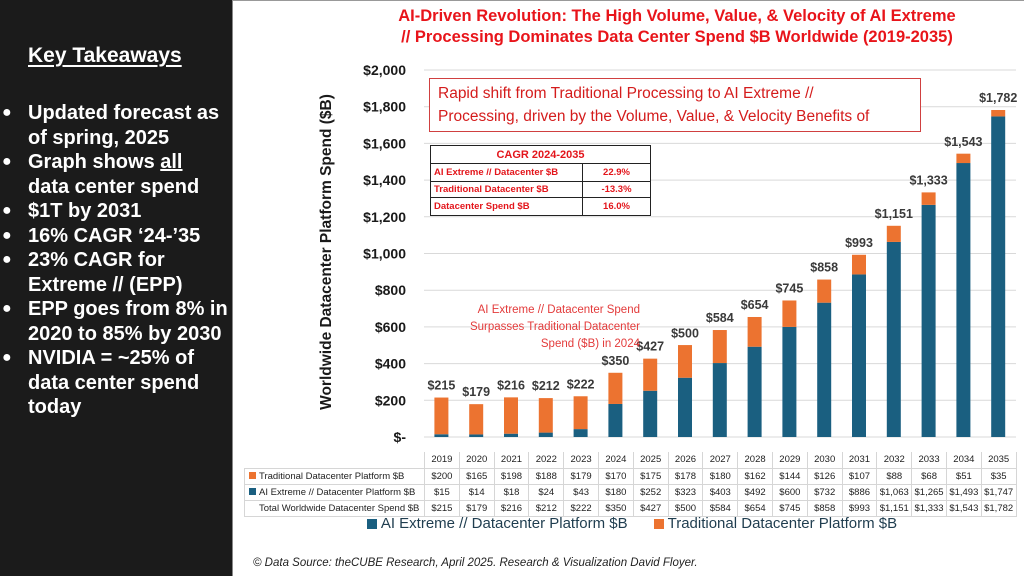  What do you see at coordinates (720, 318) in the screenshot?
I see `total-data-label: $584` at bounding box center [720, 318].